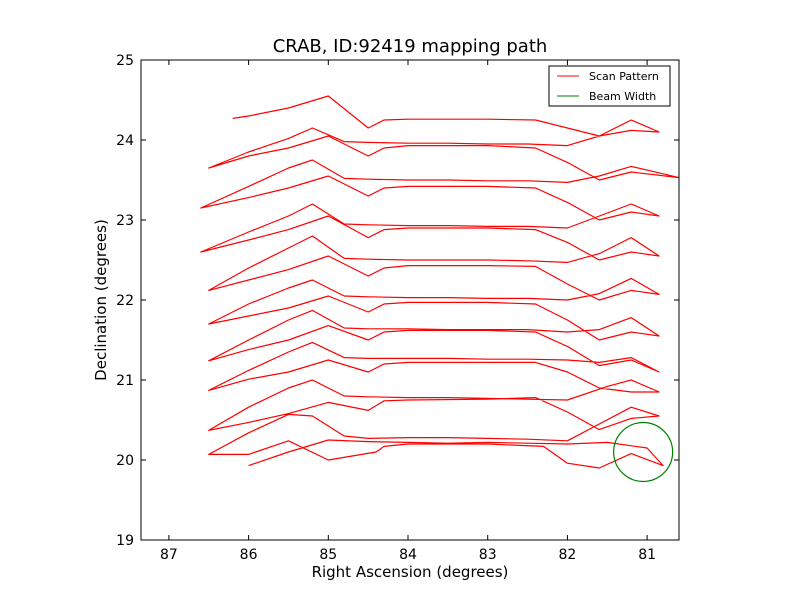  Describe the element at coordinates (249, 555) in the screenshot. I see `x-tick-label: 86` at that location.